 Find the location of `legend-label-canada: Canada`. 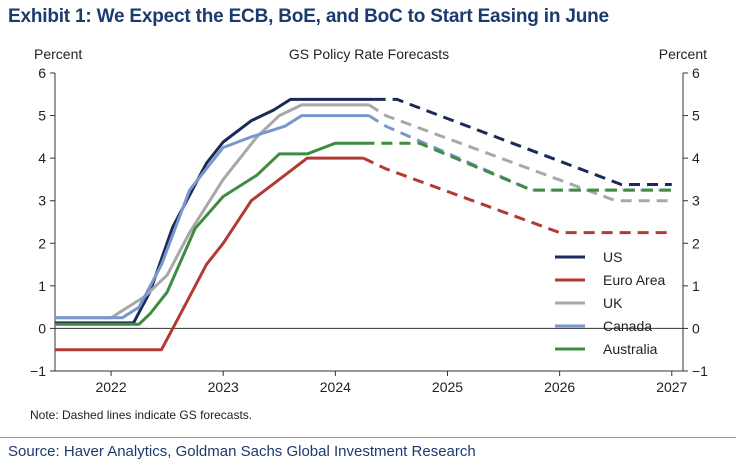

legend-label-canada: Canada is located at coordinates (627, 326).